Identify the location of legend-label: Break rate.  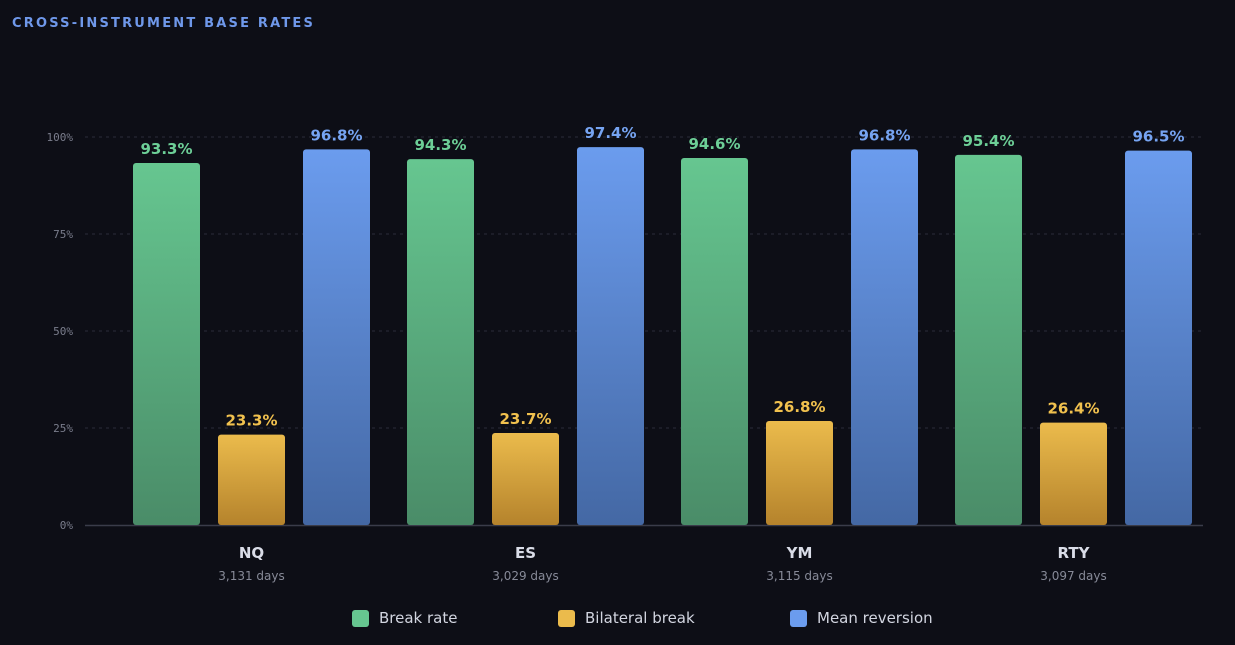
(418, 618).